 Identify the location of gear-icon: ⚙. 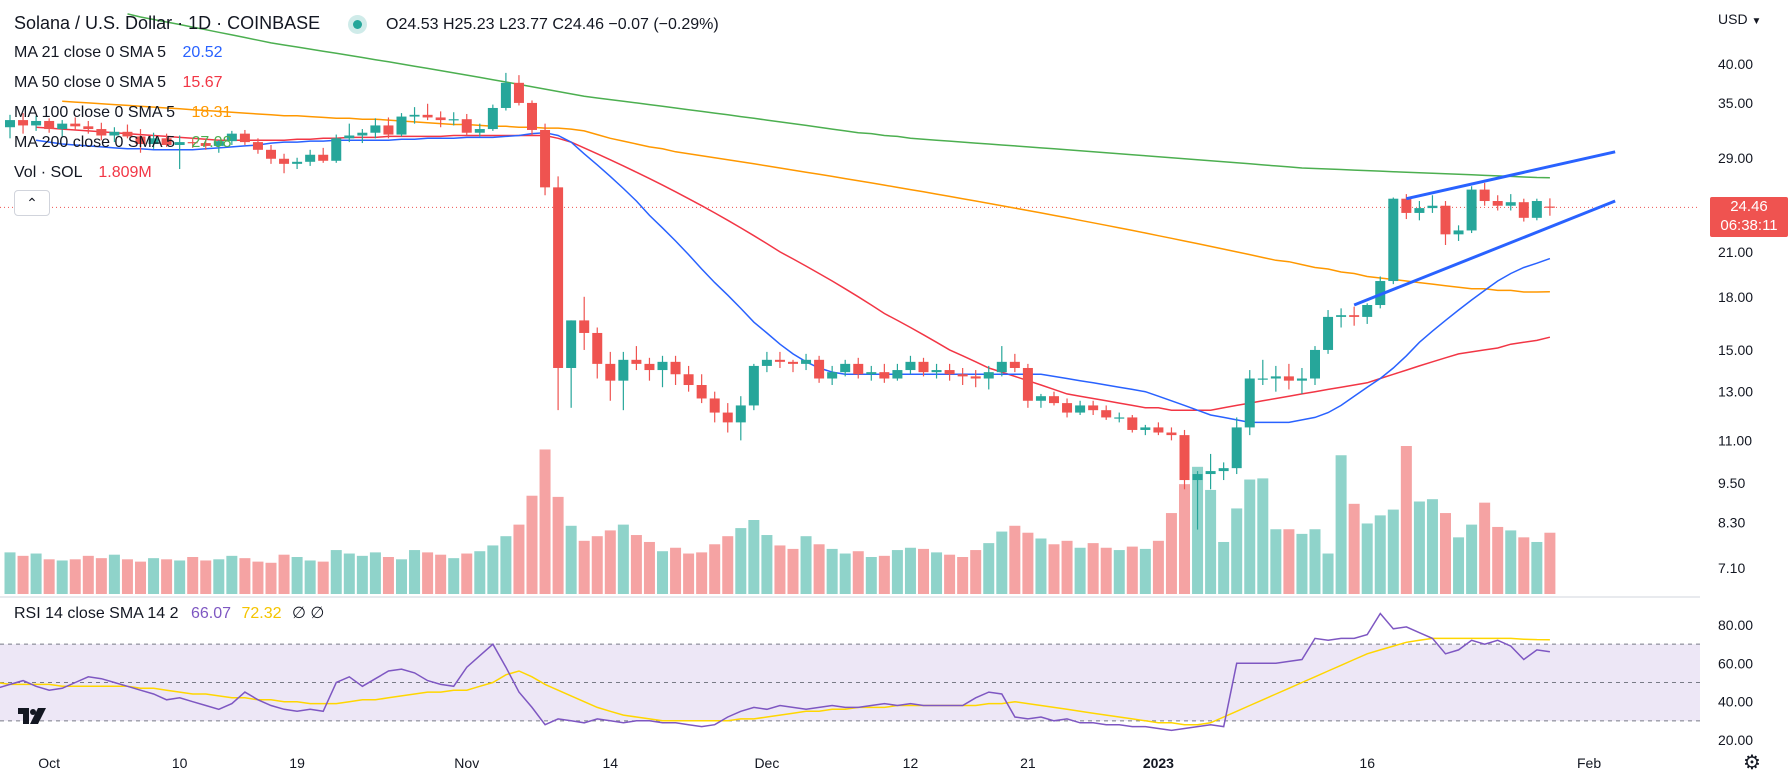
(1752, 763).